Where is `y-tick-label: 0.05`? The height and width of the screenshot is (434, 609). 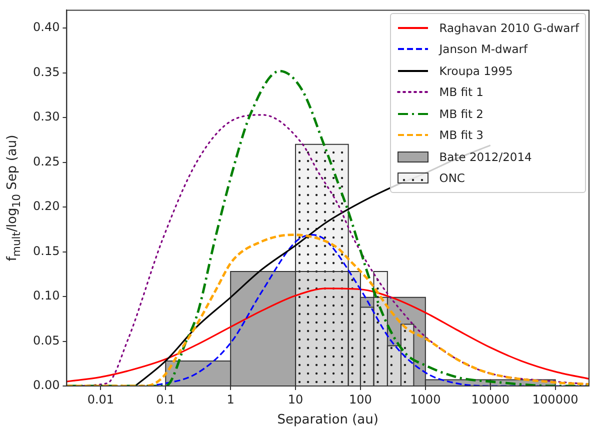
y-tick-label: 0.05 is located at coordinates (46, 340).